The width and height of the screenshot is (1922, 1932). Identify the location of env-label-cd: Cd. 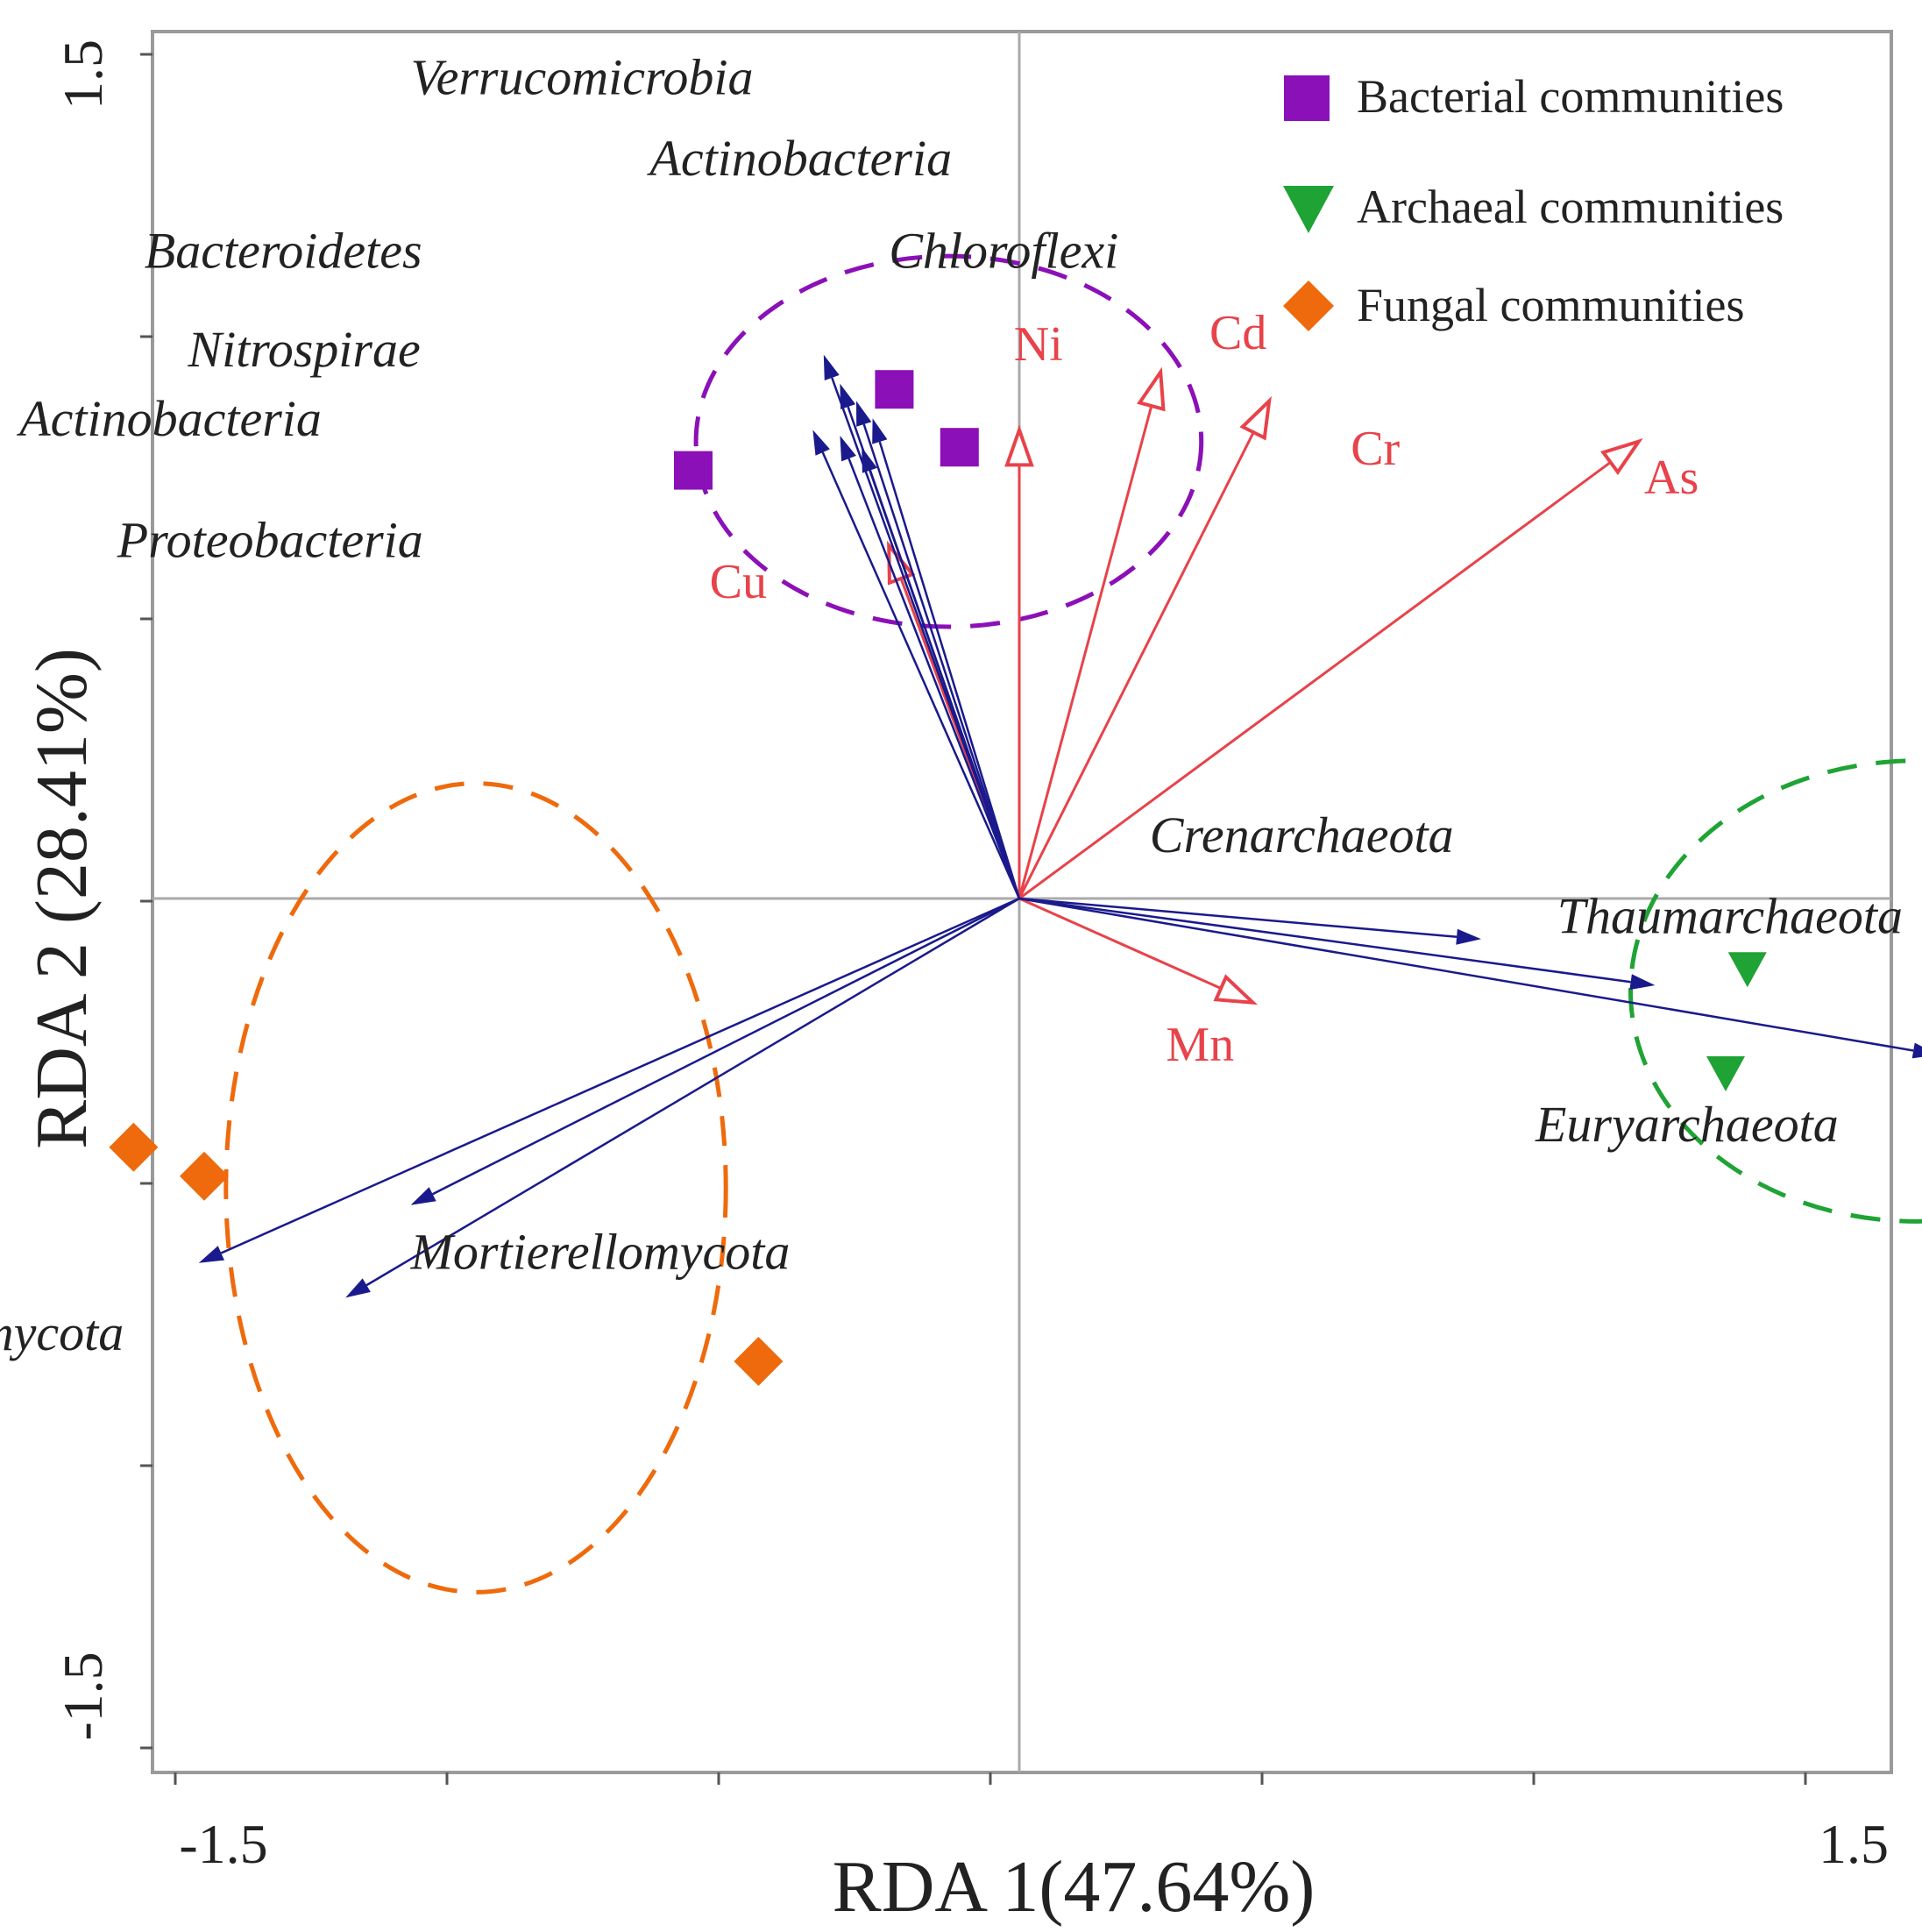
(1237, 333).